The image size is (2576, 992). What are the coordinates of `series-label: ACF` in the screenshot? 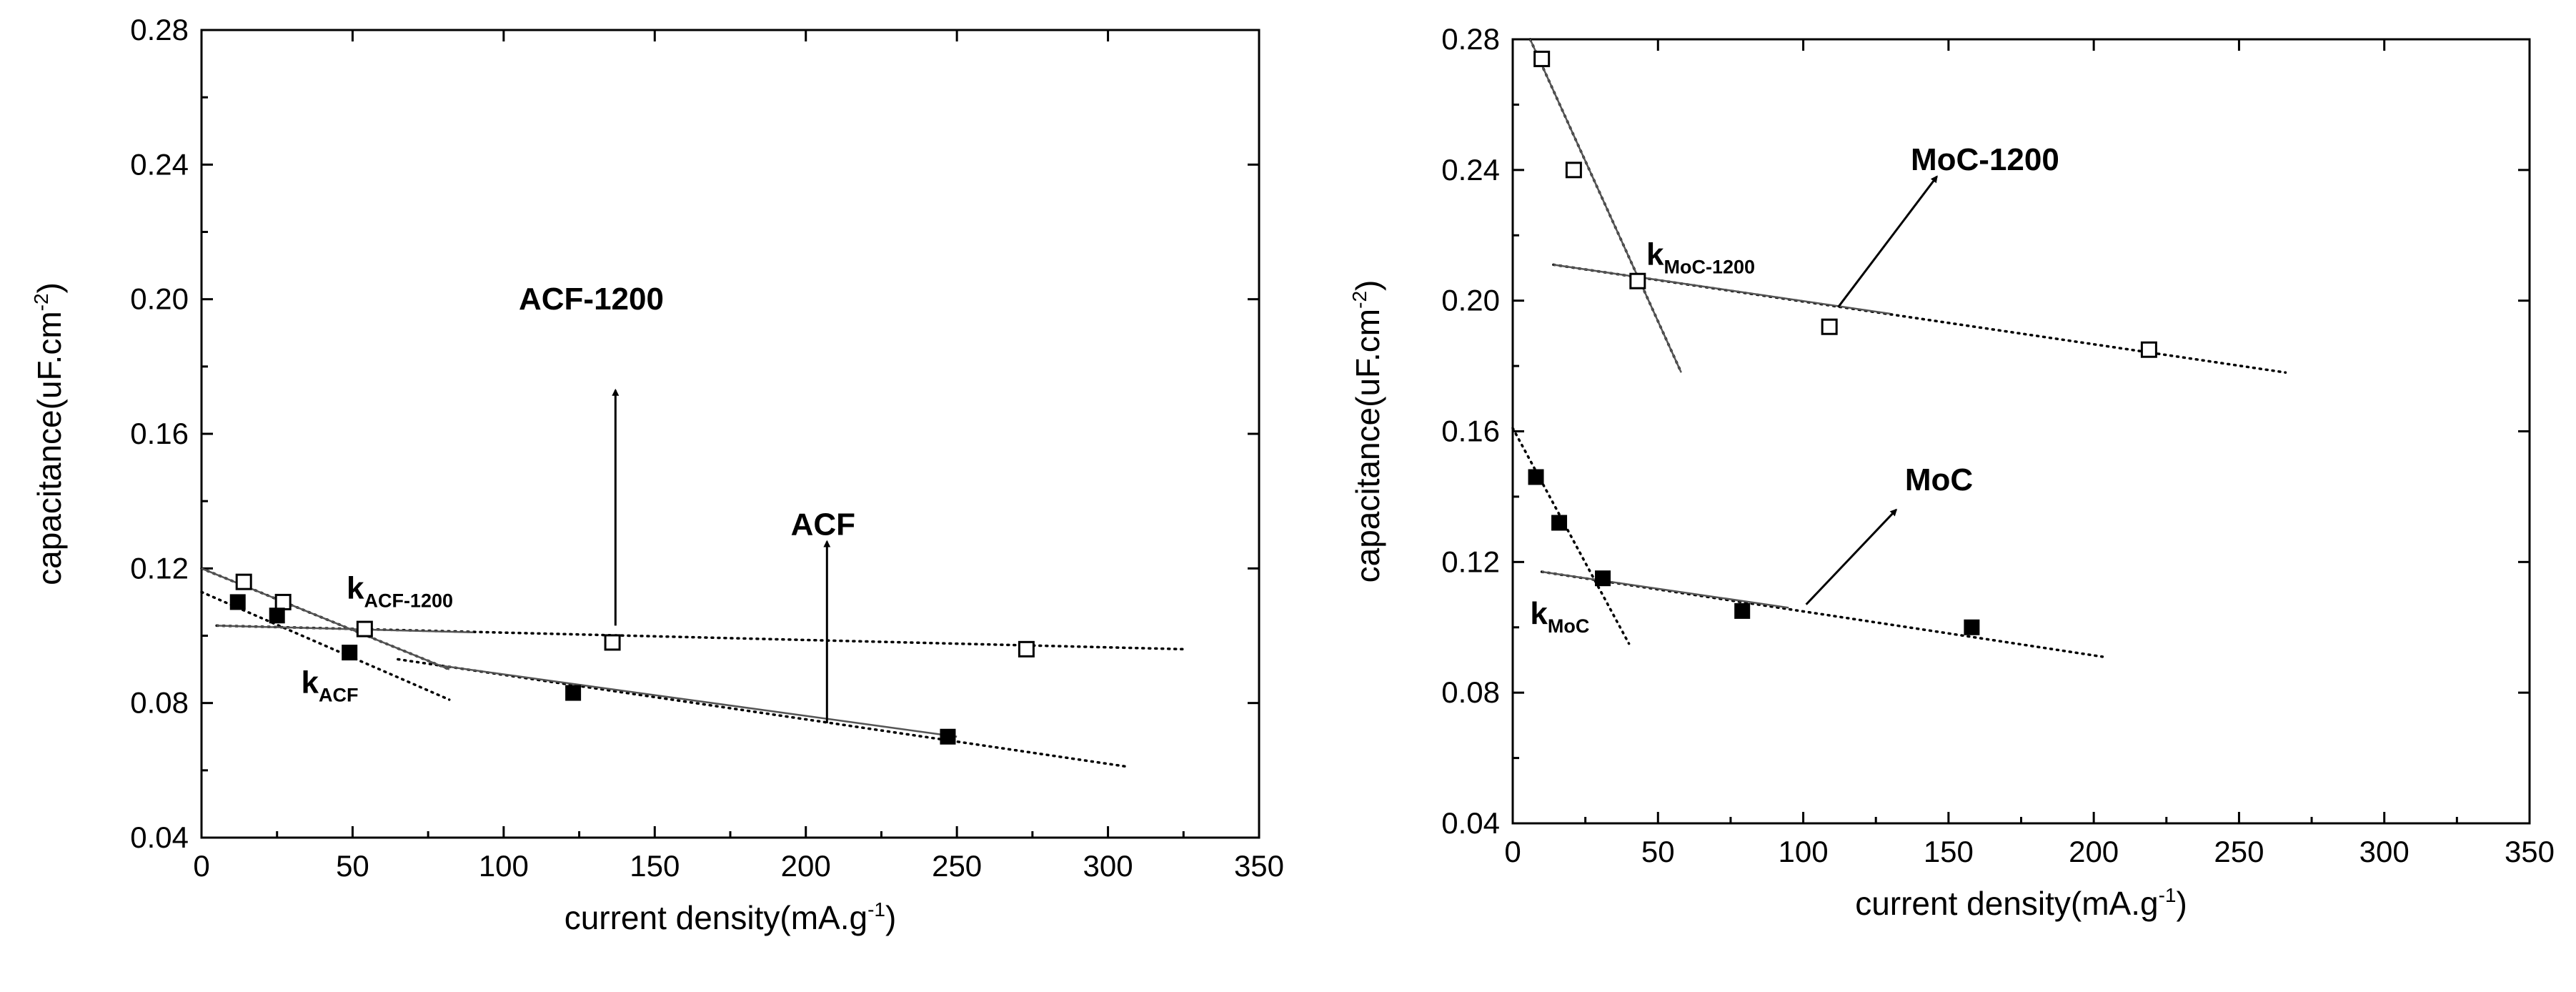 It's located at (823, 524).